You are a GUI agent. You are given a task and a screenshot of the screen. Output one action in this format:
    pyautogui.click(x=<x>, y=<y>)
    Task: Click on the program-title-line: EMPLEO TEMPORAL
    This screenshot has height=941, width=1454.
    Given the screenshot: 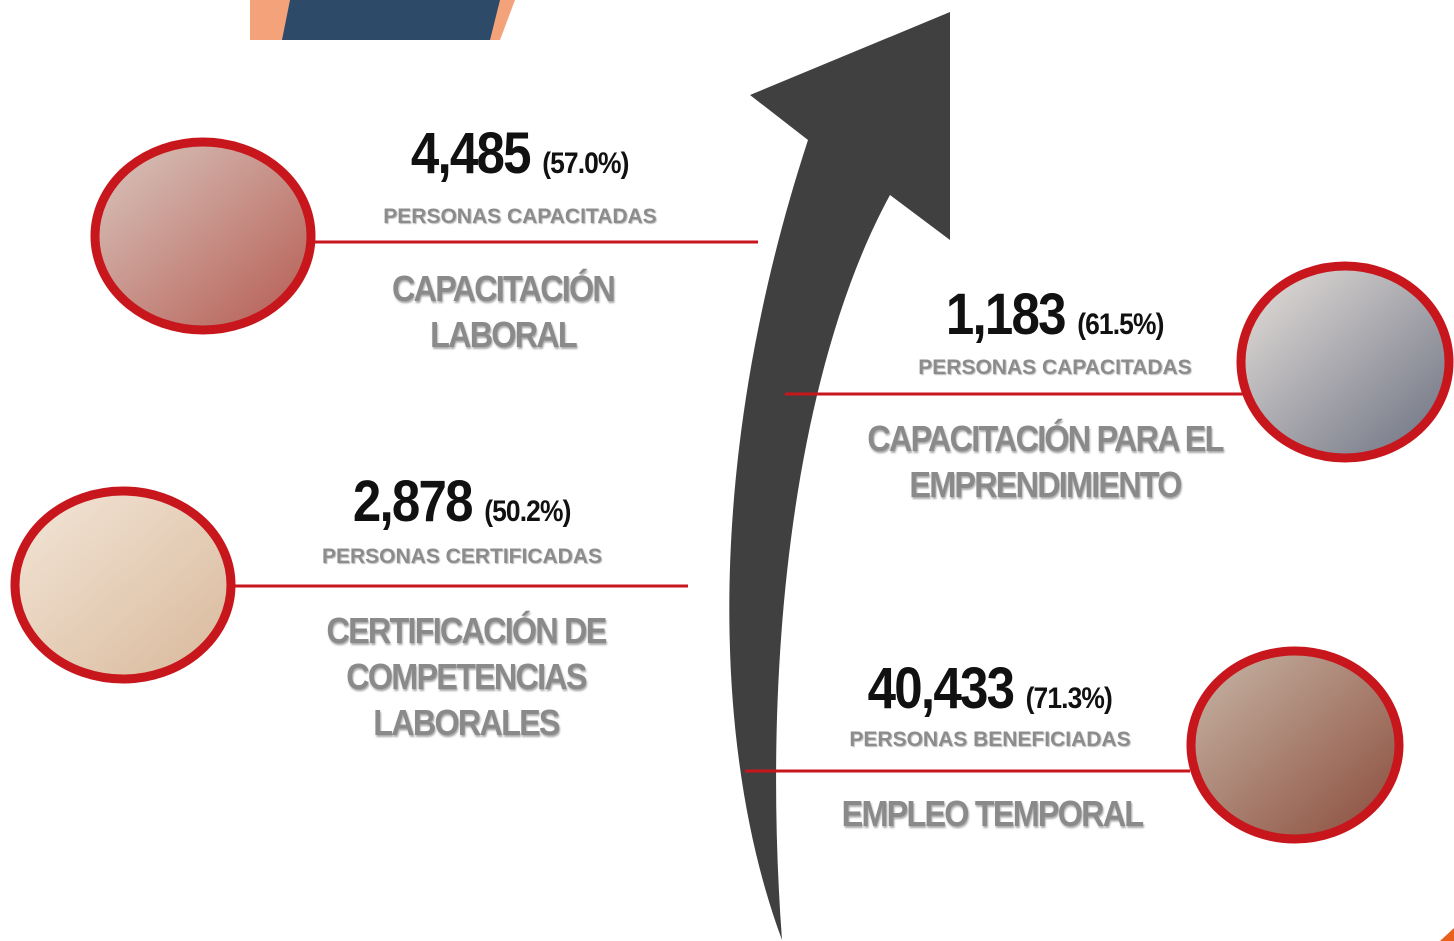 What is the action you would take?
    pyautogui.click(x=992, y=813)
    